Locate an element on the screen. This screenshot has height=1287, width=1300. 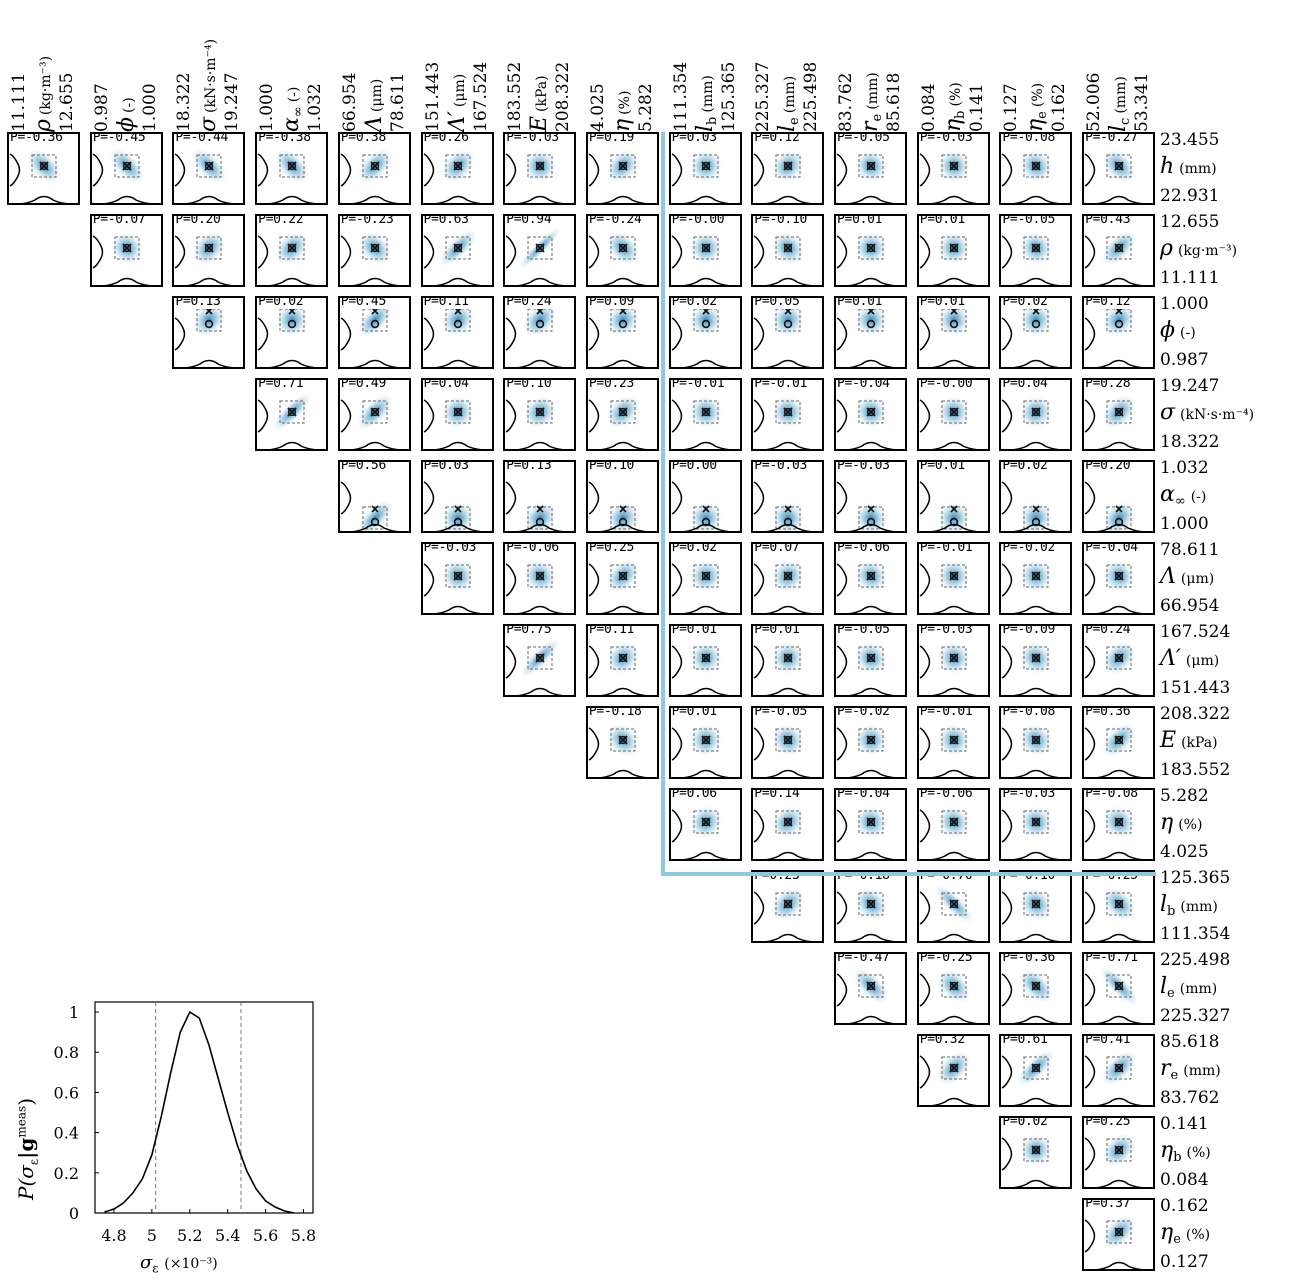
correlation-label: P=0.32 is located at coordinates (942, 1040).